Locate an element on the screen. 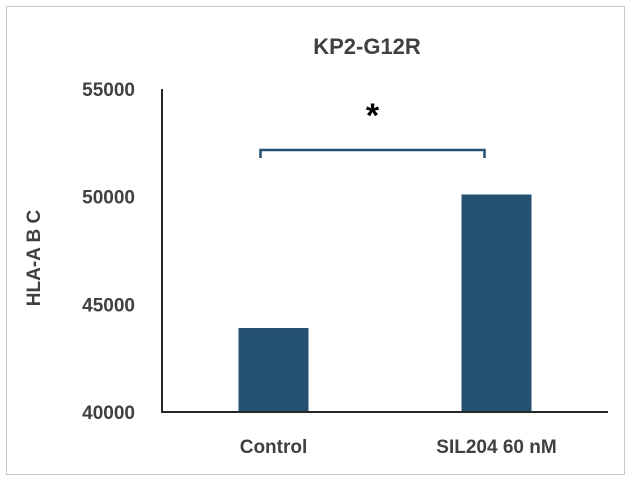 This screenshot has width=633, height=482. x-tick-label: Control is located at coordinates (274, 447).